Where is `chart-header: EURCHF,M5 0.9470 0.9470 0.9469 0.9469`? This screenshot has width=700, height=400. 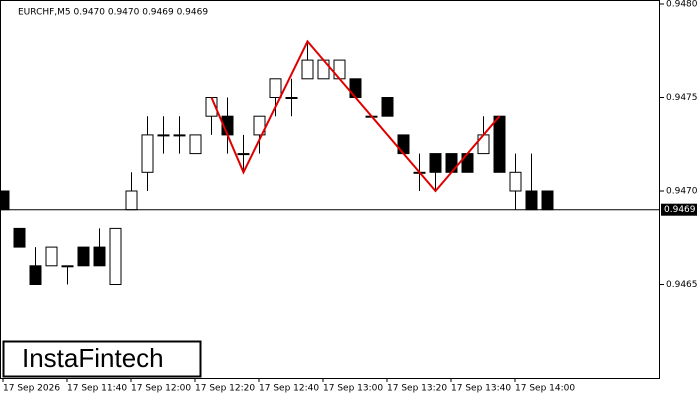
chart-header: EURCHF,M5 0.9470 0.9470 0.9469 0.9469 is located at coordinates (113, 13).